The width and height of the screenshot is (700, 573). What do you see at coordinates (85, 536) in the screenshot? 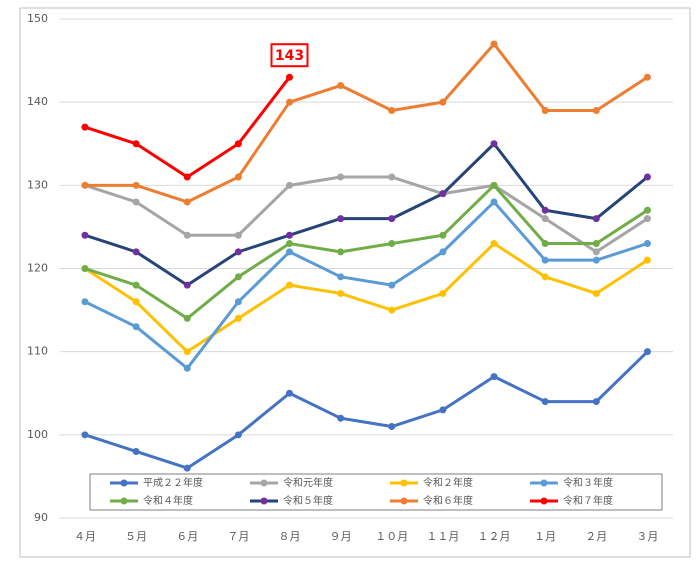
I see `x-tick-label: ４月` at bounding box center [85, 536].